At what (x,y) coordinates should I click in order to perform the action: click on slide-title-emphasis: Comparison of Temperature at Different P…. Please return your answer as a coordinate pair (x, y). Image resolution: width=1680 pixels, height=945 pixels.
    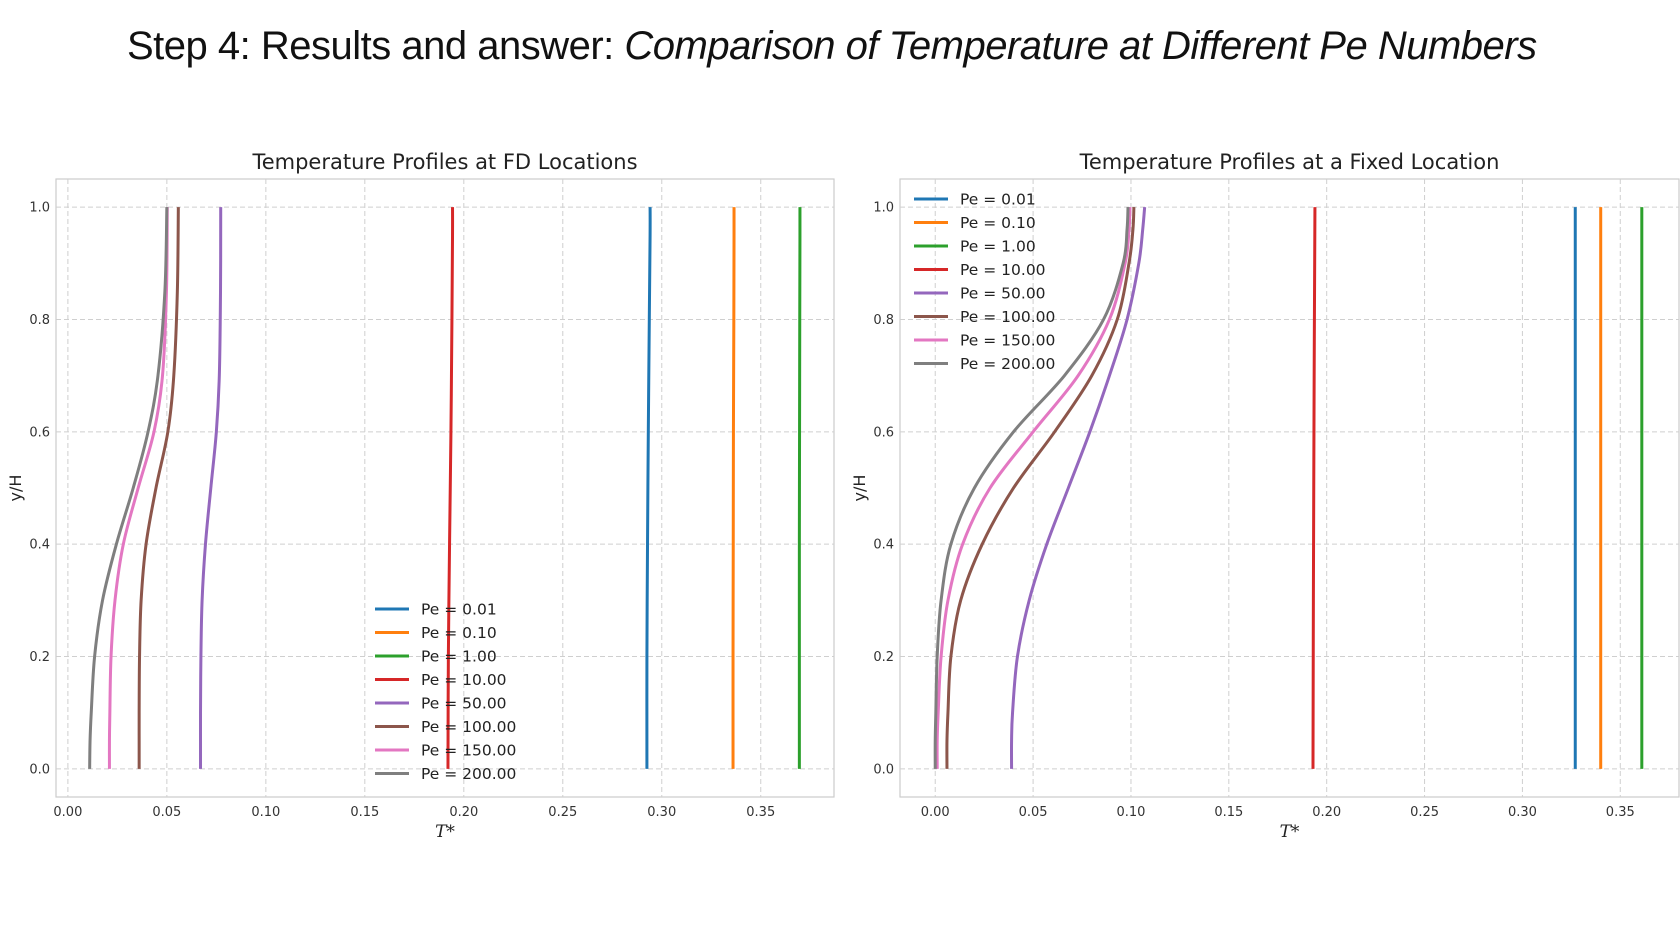
    Looking at the image, I should click on (1080, 46).